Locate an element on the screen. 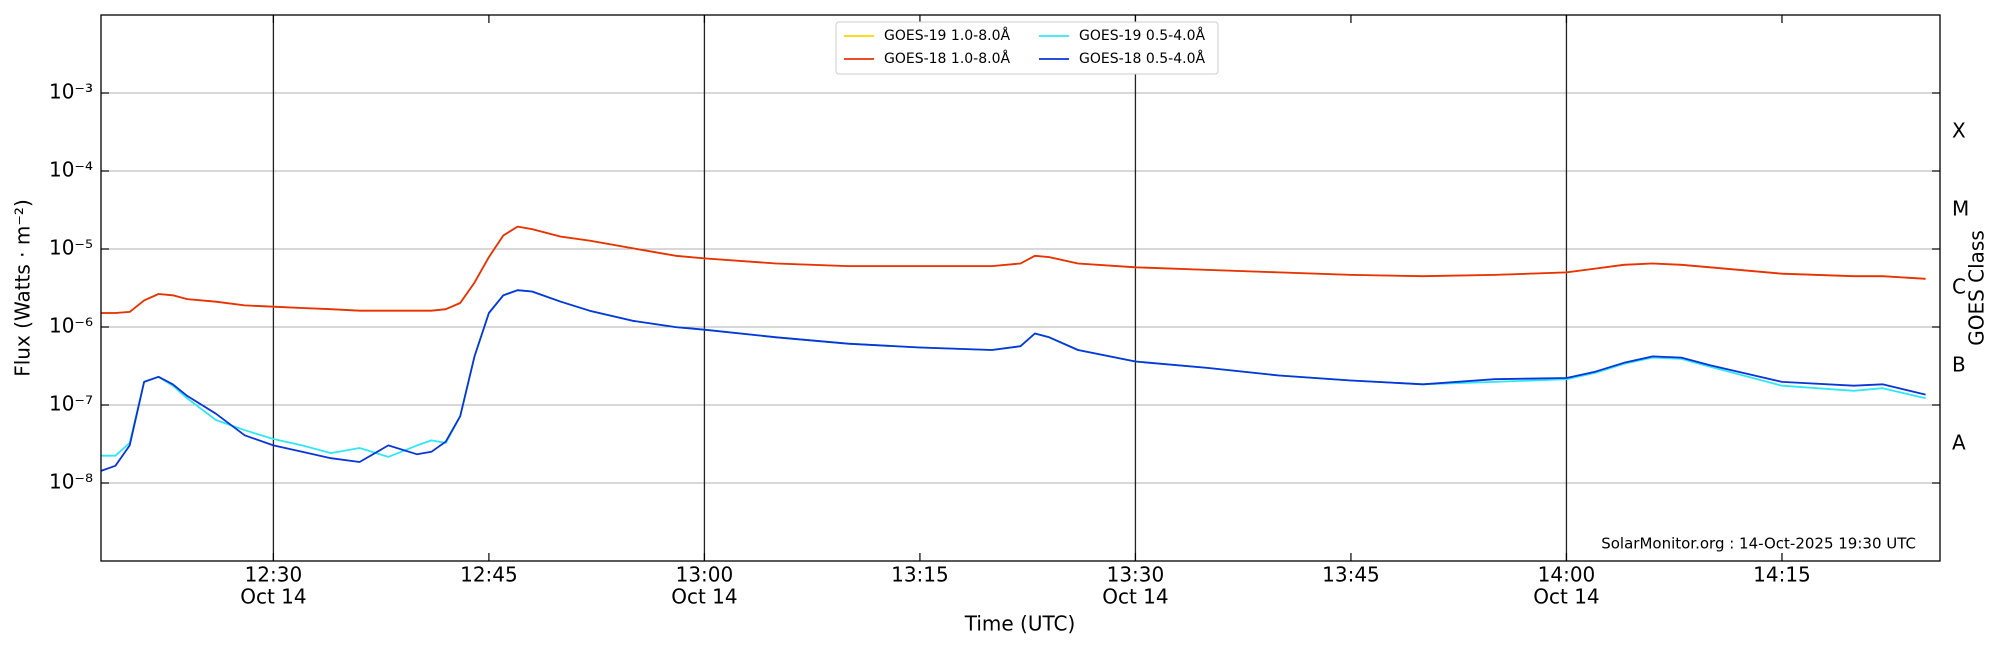 The image size is (2000, 650). x-tick-label: 12:30 is located at coordinates (274, 575).